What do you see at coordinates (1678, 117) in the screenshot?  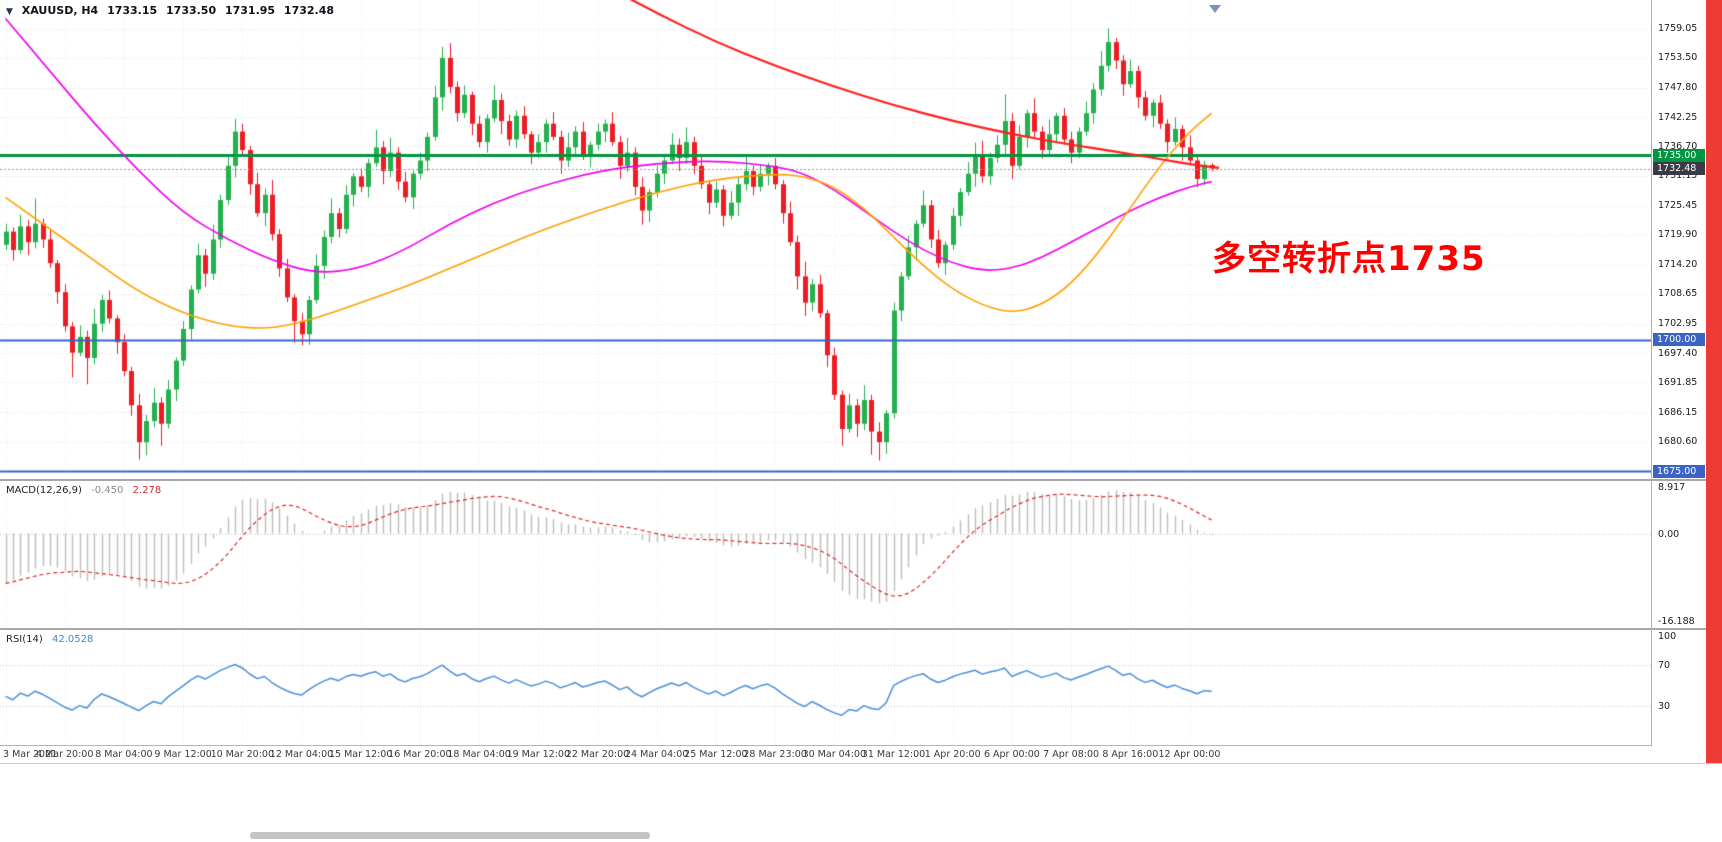 I see `price-scale-label: 1742.25` at bounding box center [1678, 117].